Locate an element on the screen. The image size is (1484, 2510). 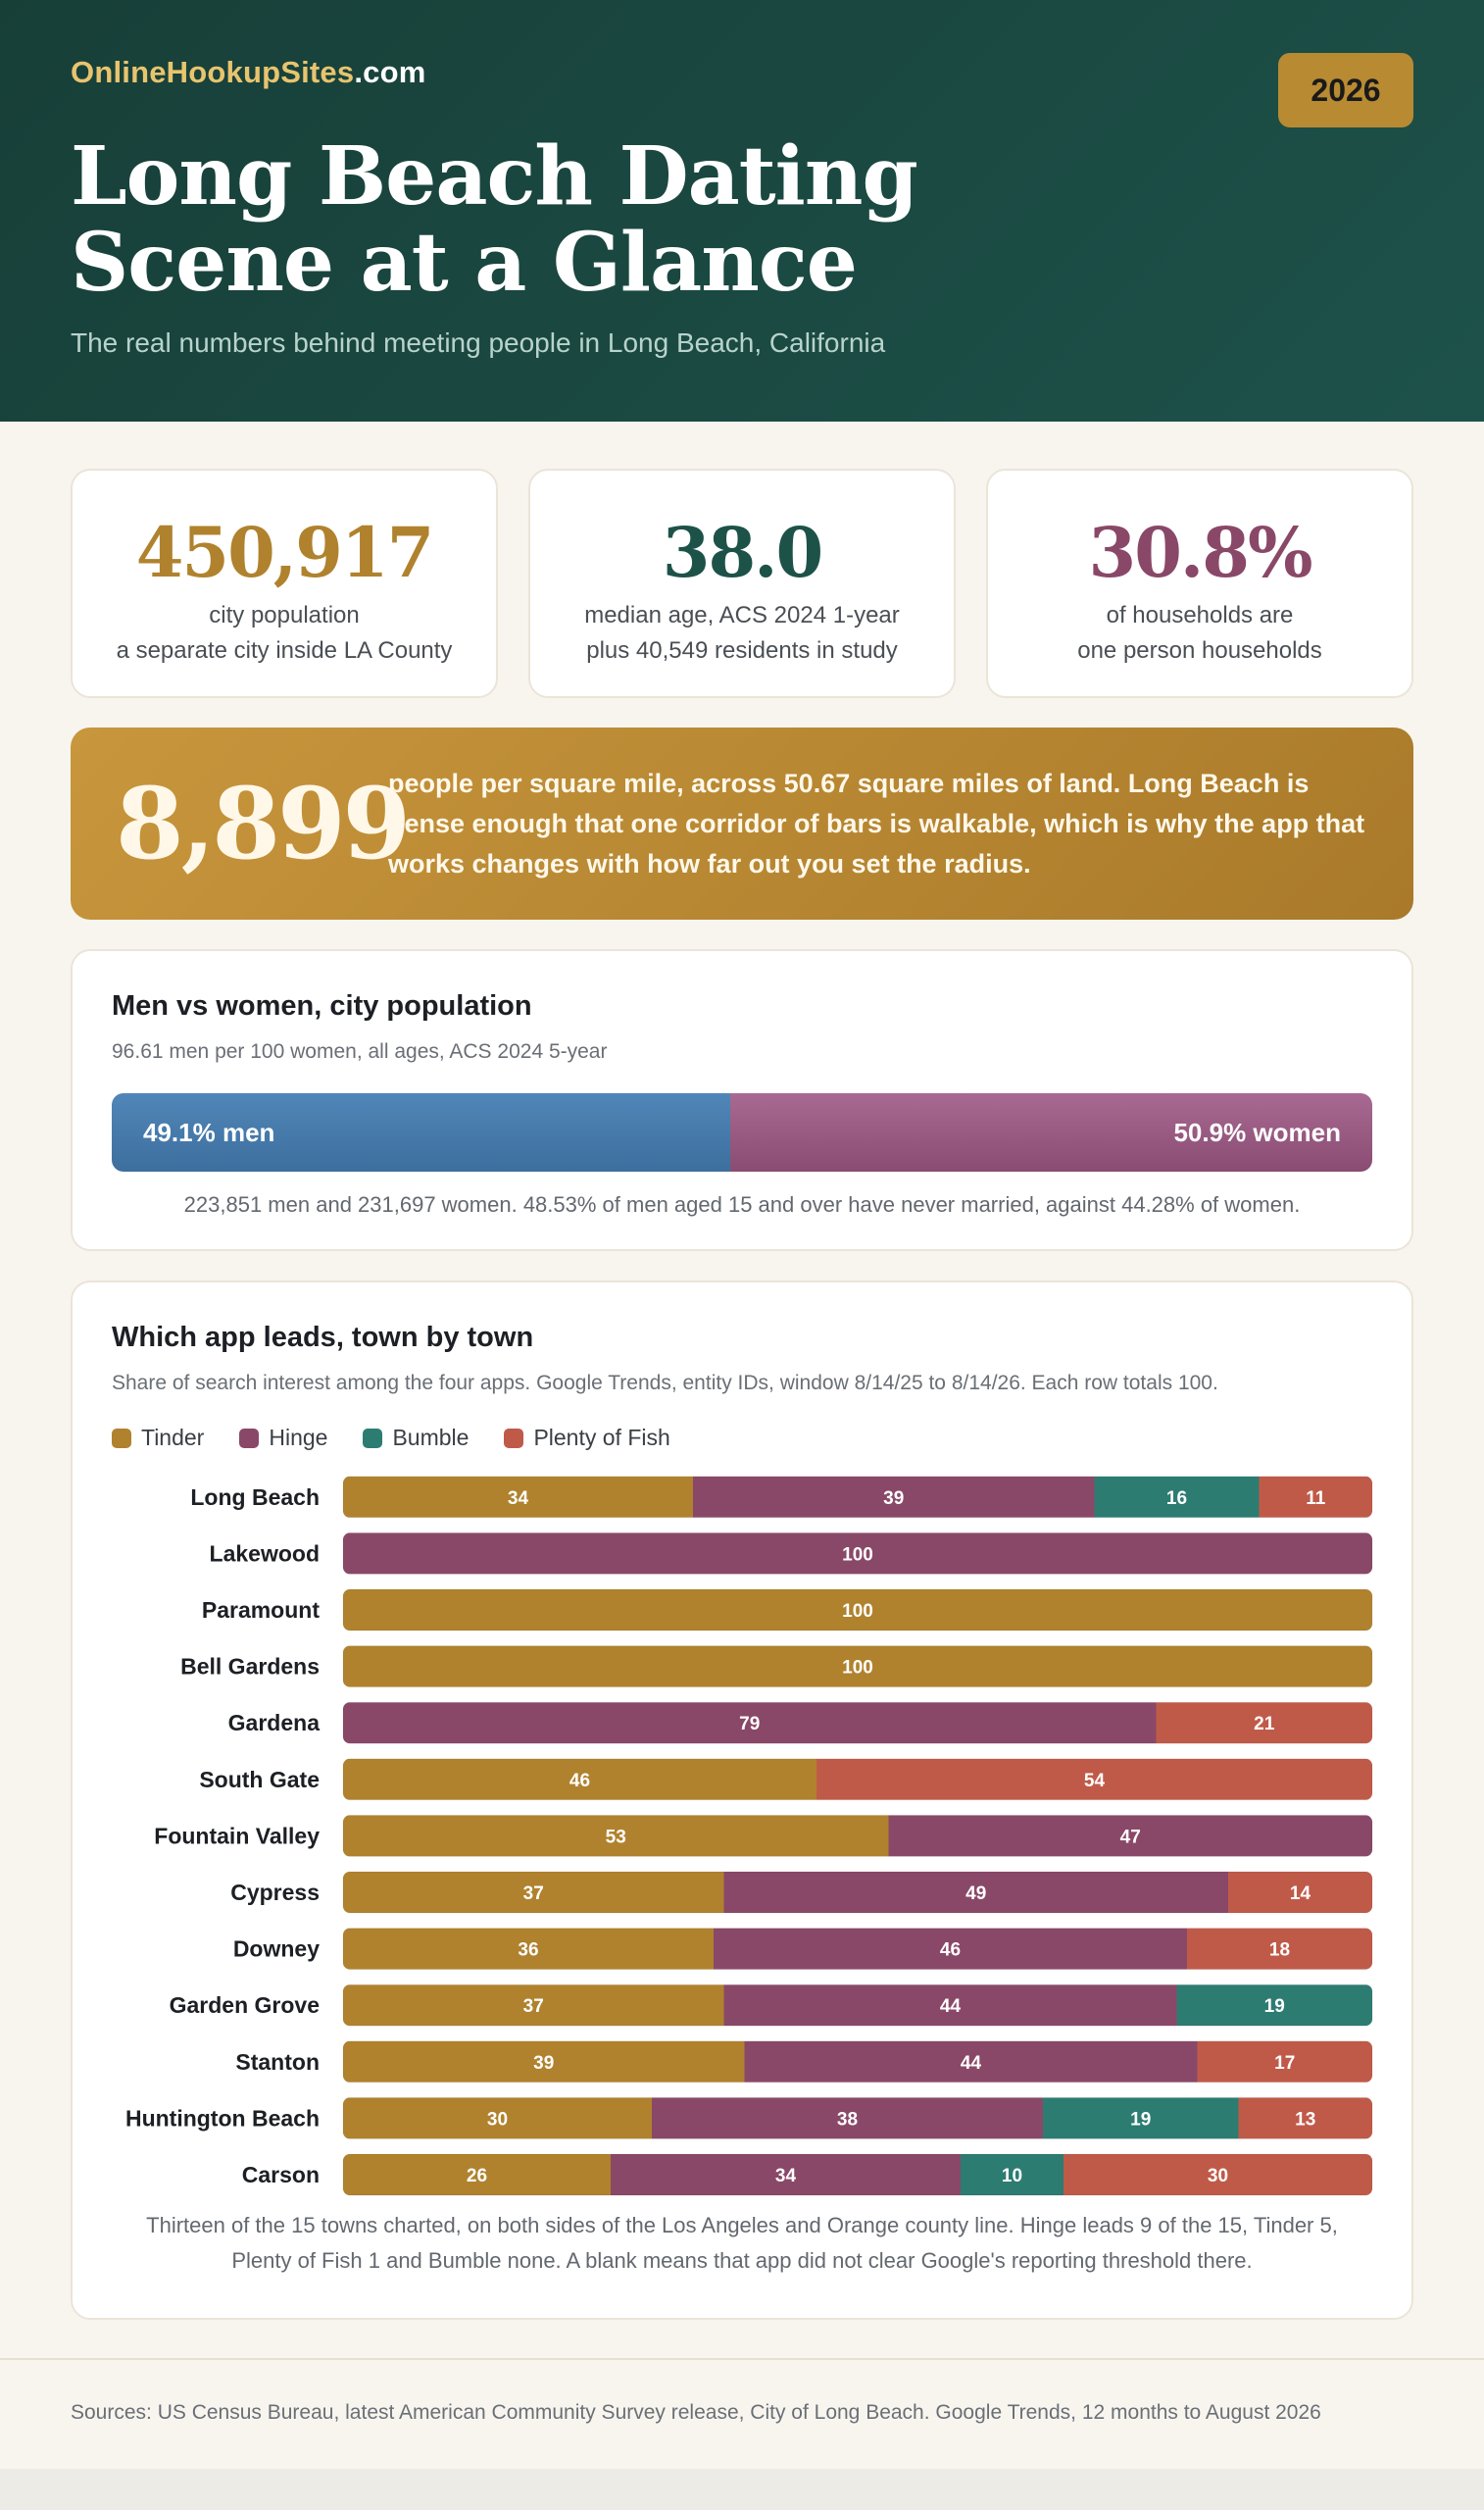
legend-label: Bumble is located at coordinates (431, 1437).